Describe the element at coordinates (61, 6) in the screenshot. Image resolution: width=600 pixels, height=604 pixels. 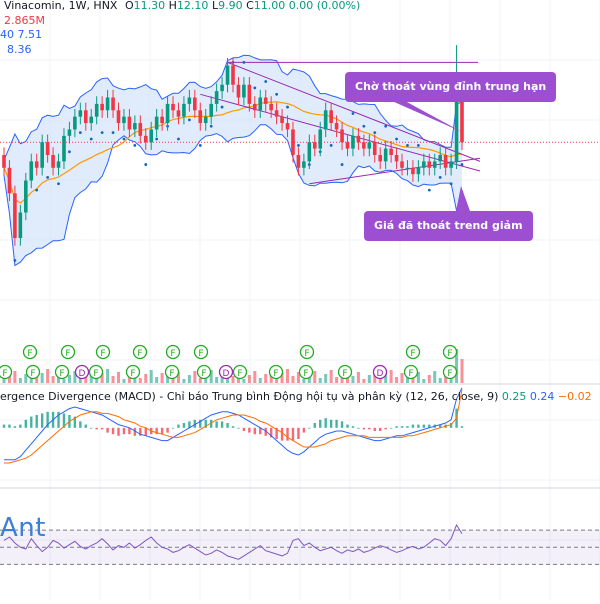
I see `symbol-line: Vinacomin, 1W, HNX` at that location.